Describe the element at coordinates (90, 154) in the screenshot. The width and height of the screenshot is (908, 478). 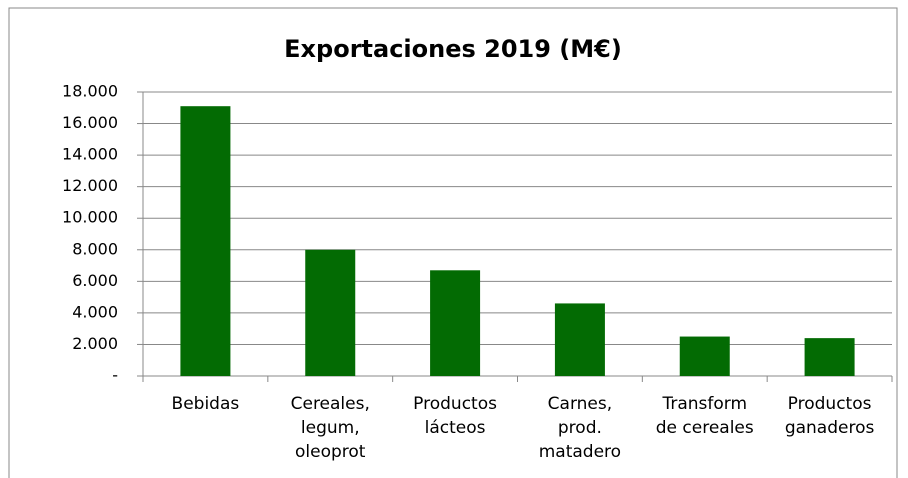
I see `y-tick-label: 14.000` at that location.